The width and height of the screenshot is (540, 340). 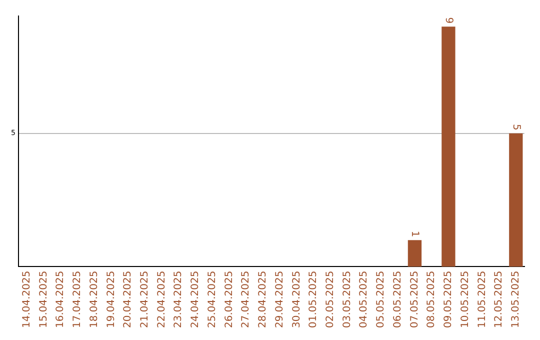 I want to click on x-tick-label: 04.05.2025, so click(x=364, y=299).